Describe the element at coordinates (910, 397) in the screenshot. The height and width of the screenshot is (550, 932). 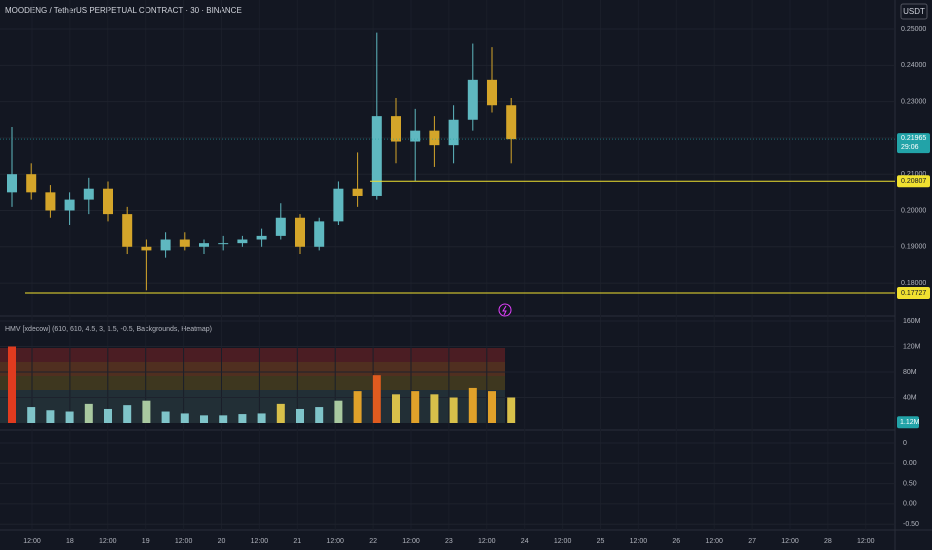
I see `y-tick-label: 40M` at that location.